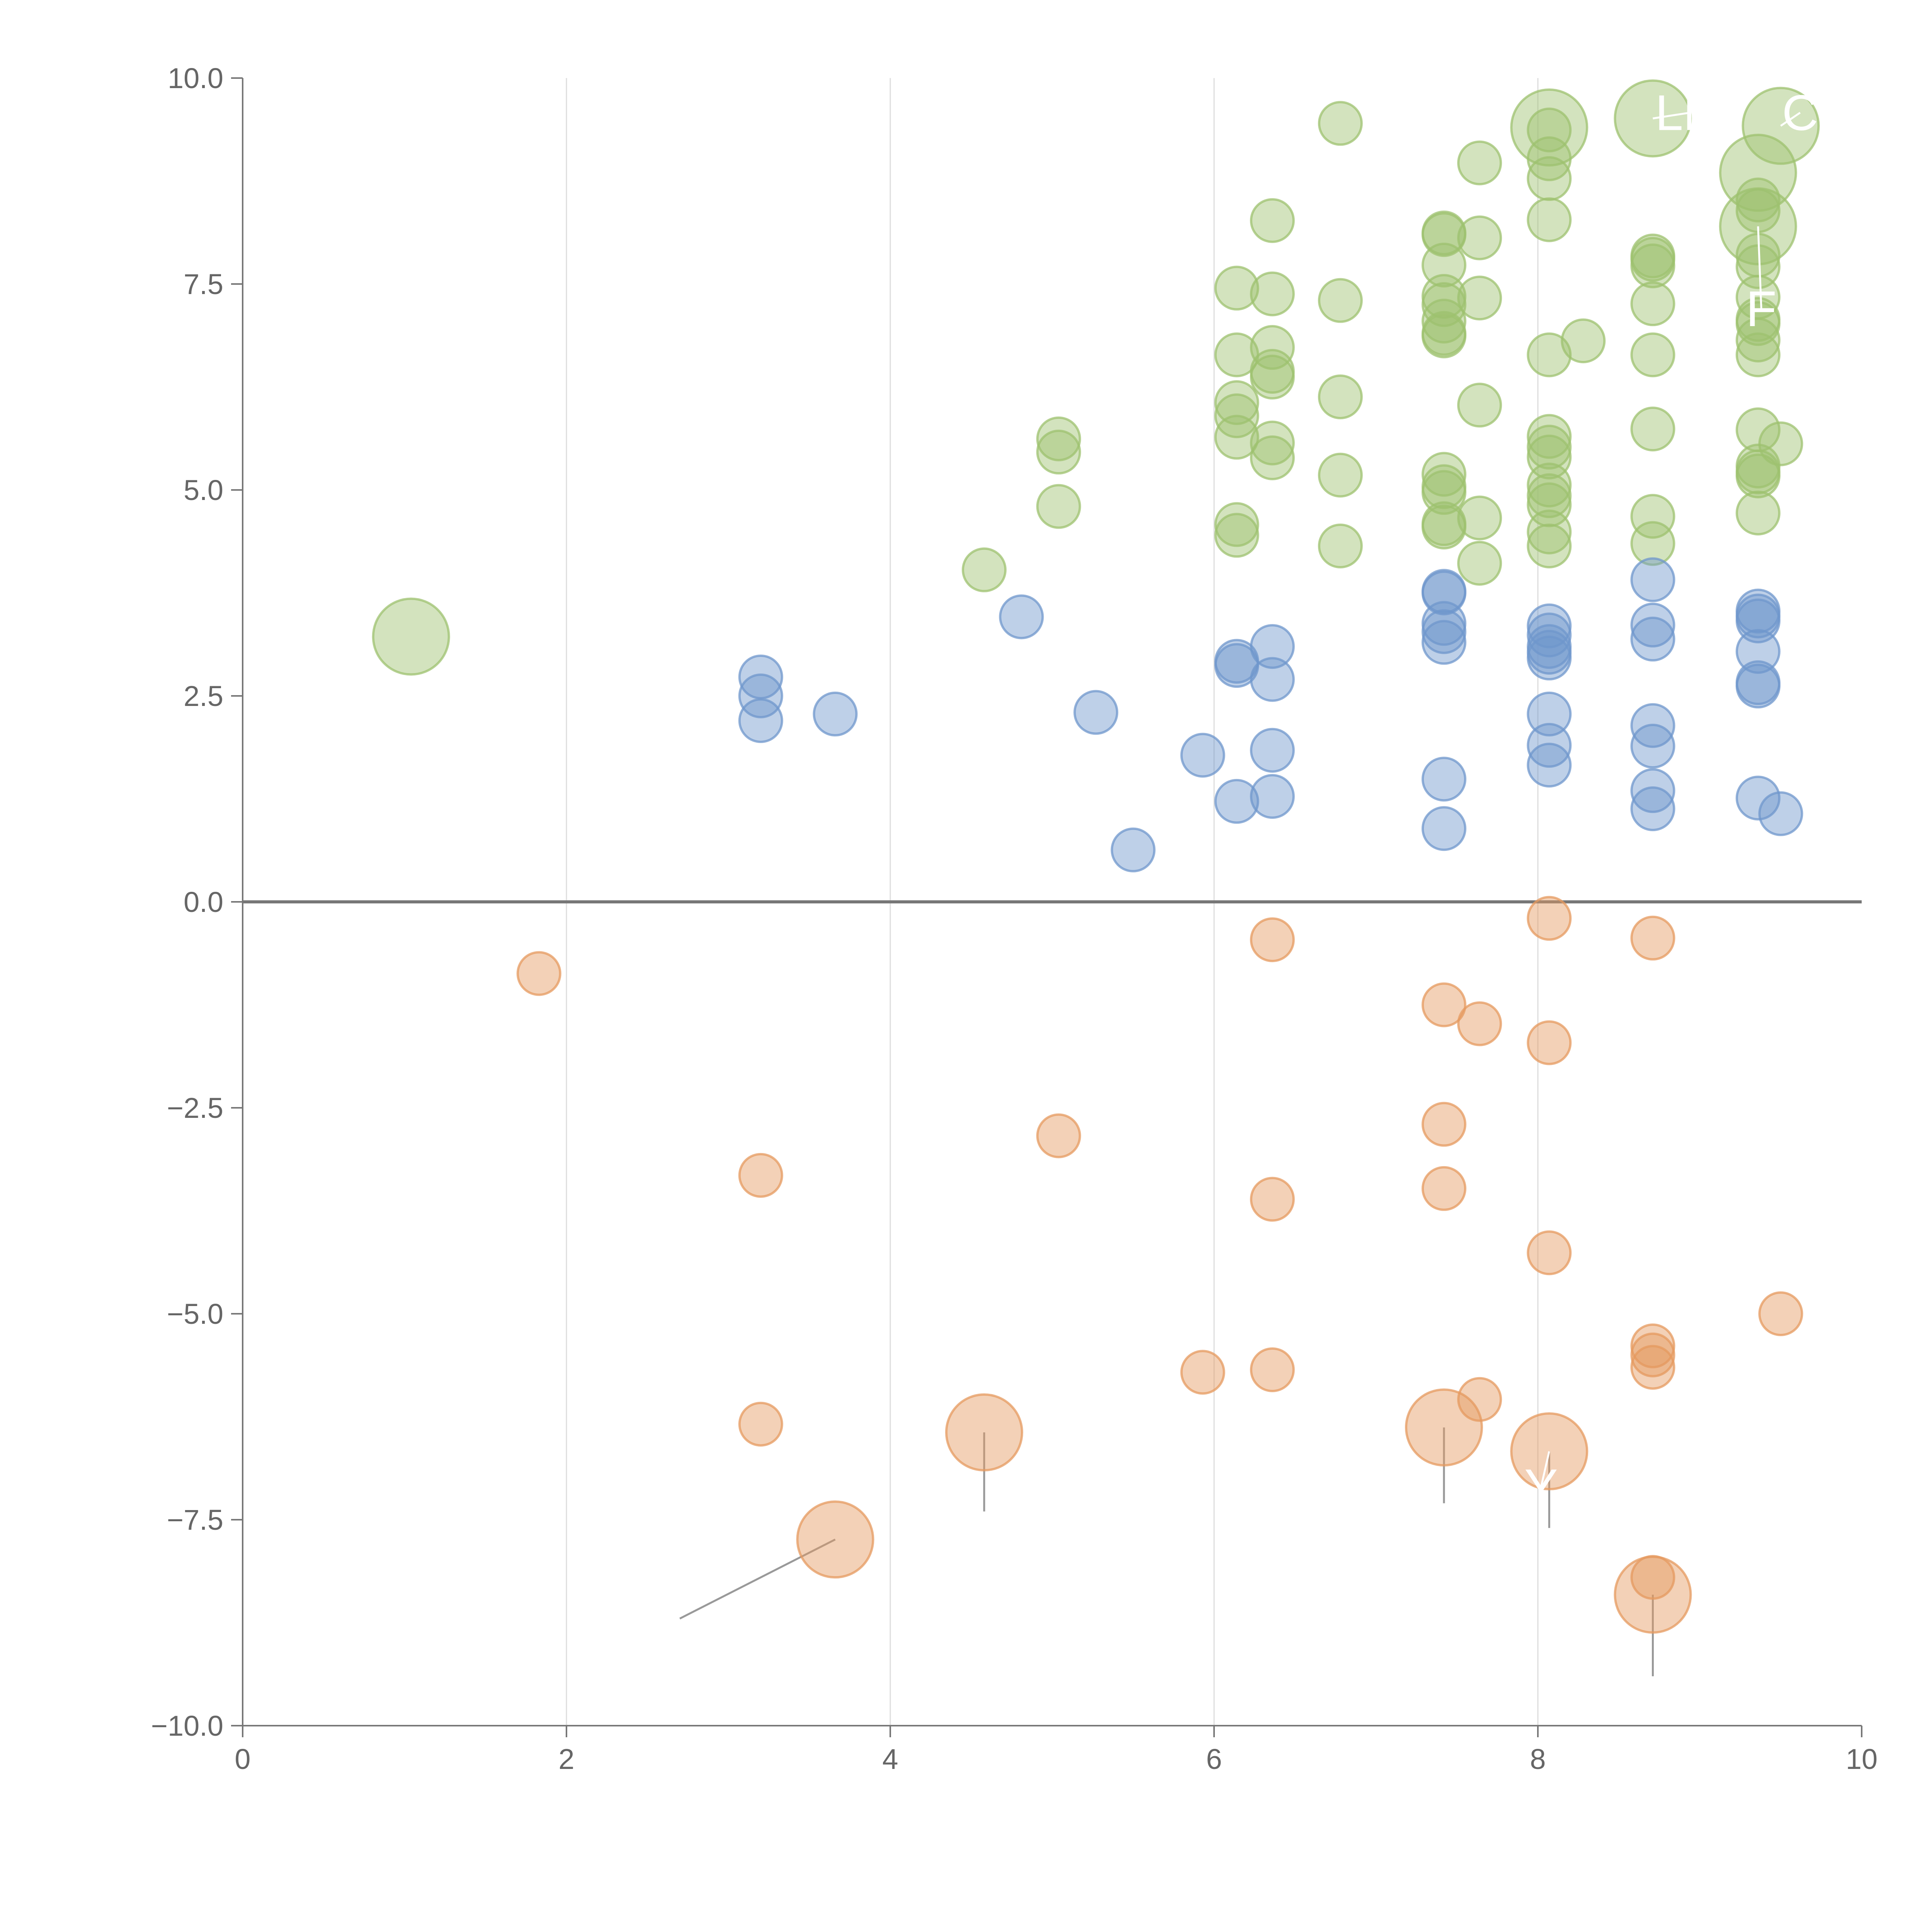  Describe the element at coordinates (195, 1520) in the screenshot. I see `y-tick-label: −7.5` at that location.